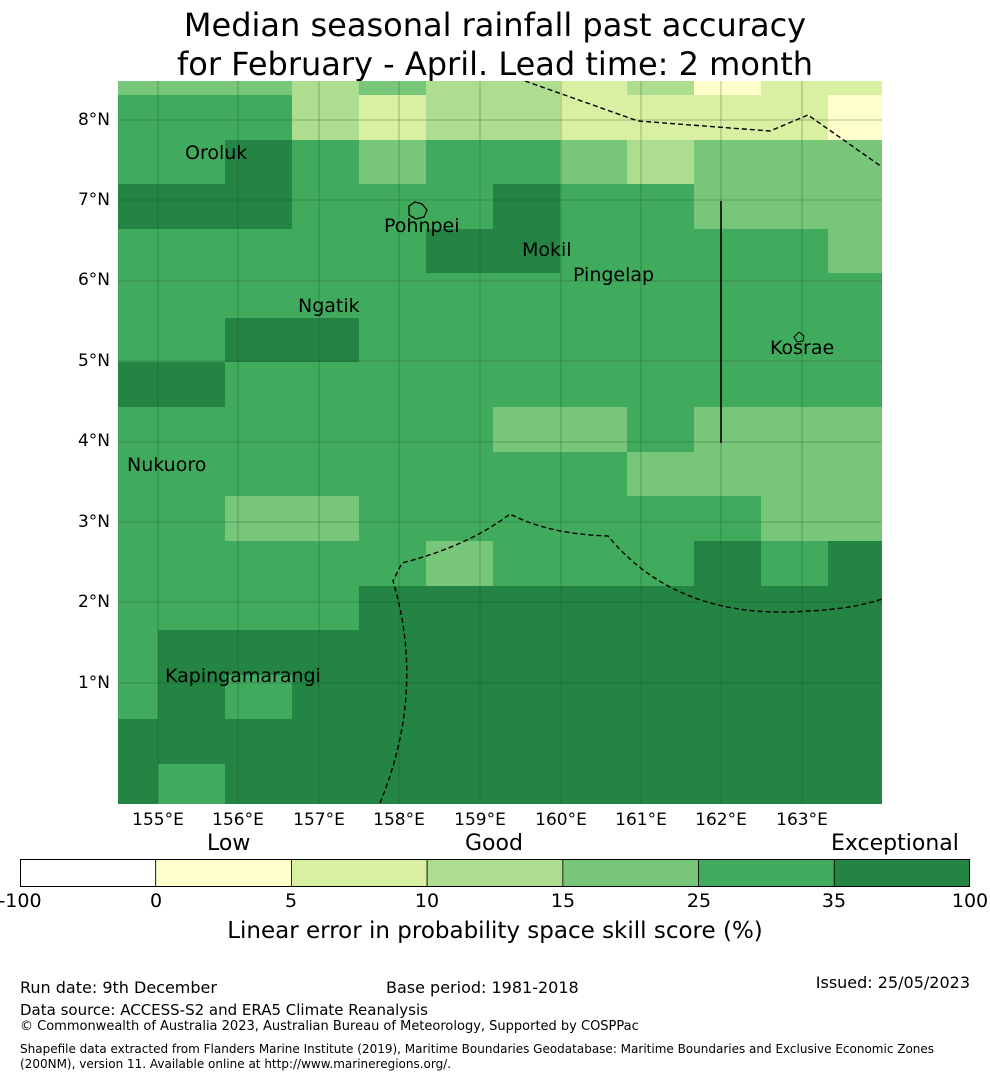 This screenshot has height=1080, width=990. Describe the element at coordinates (291, 901) in the screenshot. I see `colorbar-tick-5: 5` at that location.